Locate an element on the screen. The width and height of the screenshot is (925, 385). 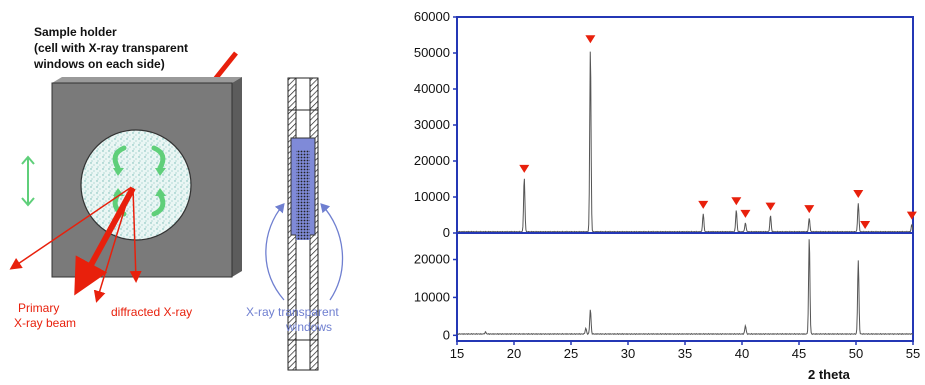
plot-frame is located at coordinates (685, 287).